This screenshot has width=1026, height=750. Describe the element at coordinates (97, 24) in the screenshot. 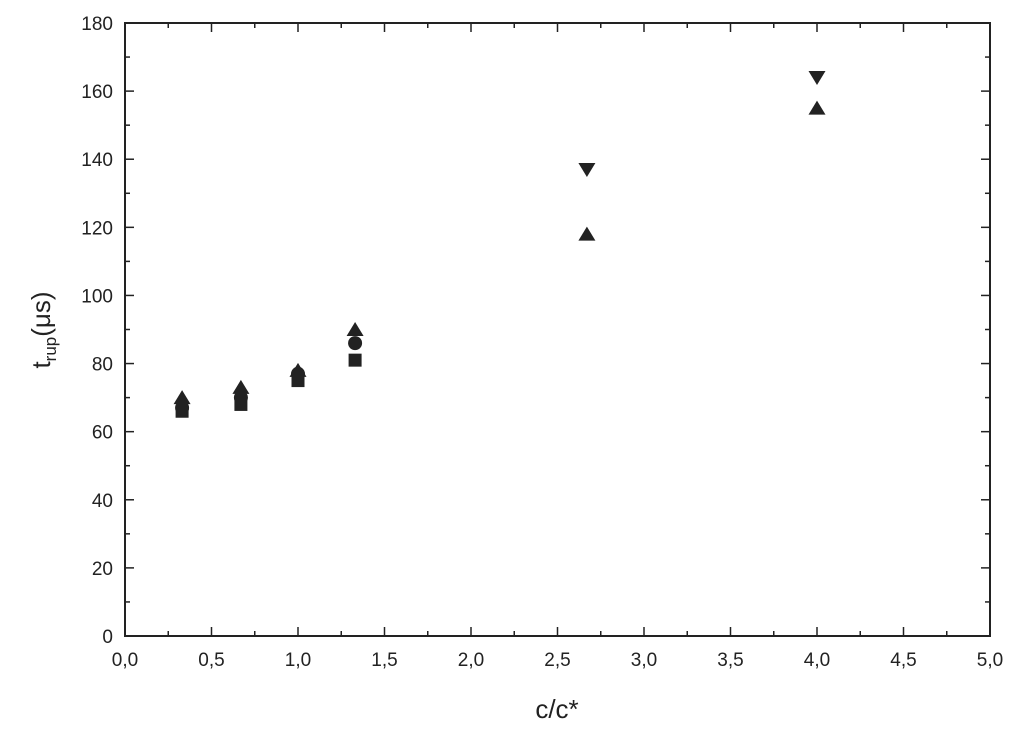

I see `y-tick-label: 180` at that location.